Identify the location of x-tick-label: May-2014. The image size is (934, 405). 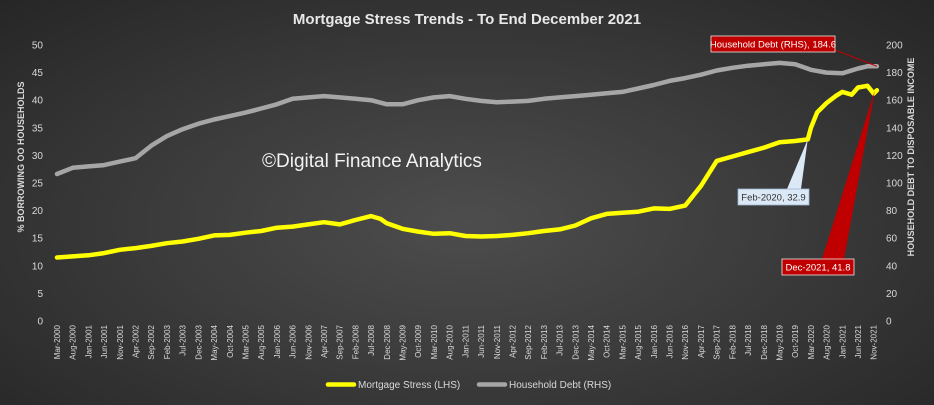
(591, 342).